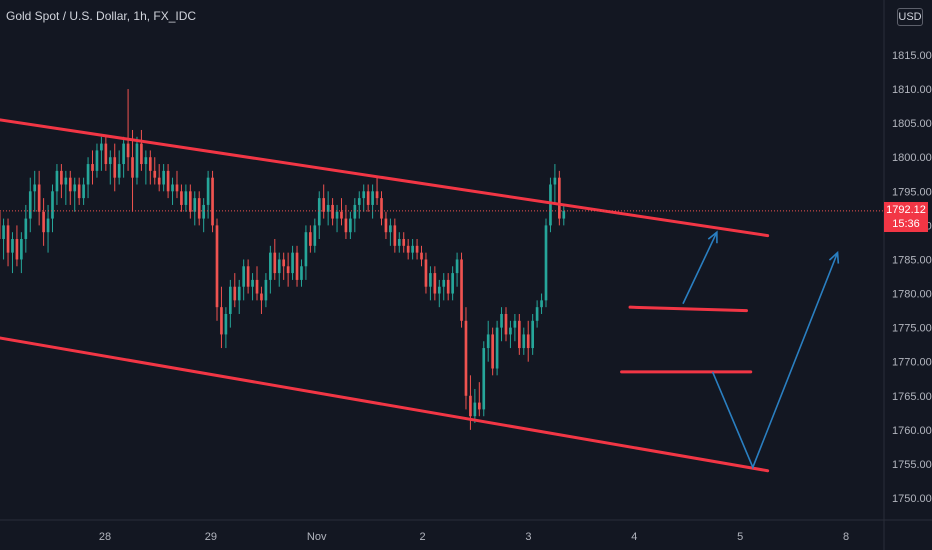  What do you see at coordinates (910, 17) in the screenshot?
I see `currency-button: USD` at bounding box center [910, 17].